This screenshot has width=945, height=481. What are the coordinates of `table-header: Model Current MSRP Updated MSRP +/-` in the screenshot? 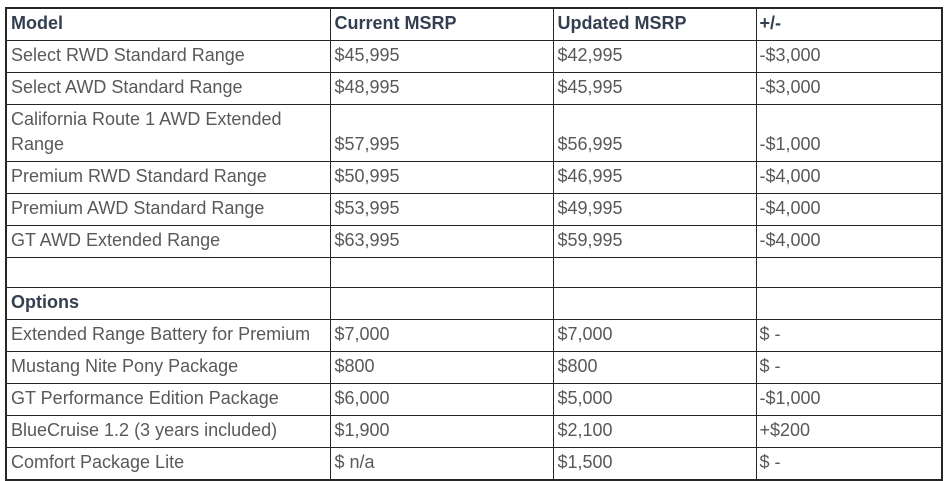 It's located at (474, 24).